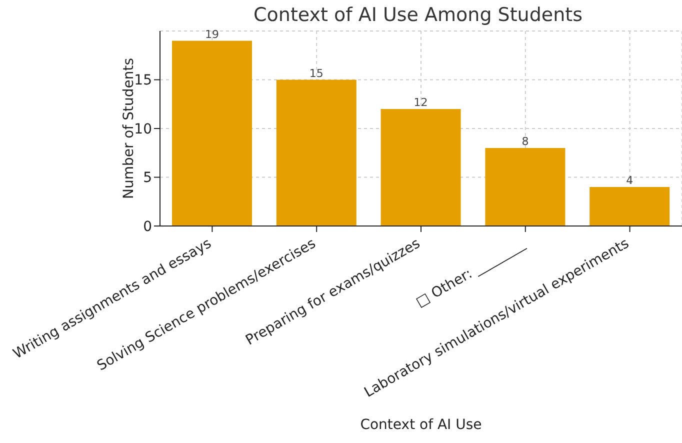 The height and width of the screenshot is (443, 682). Describe the element at coordinates (212, 34) in the screenshot. I see `data-label: 19` at that location.